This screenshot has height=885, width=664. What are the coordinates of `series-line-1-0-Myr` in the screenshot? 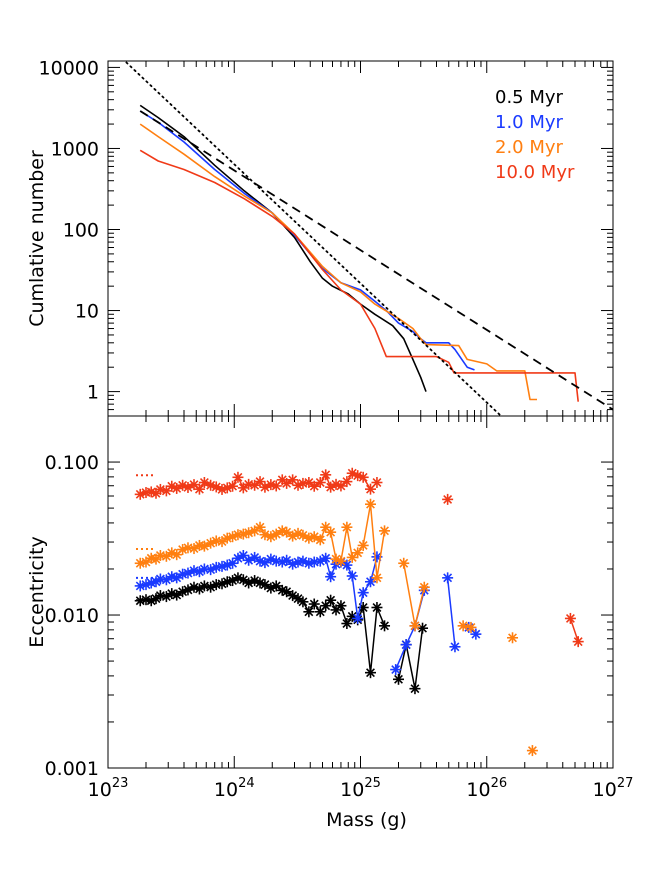 It's located at (307, 240).